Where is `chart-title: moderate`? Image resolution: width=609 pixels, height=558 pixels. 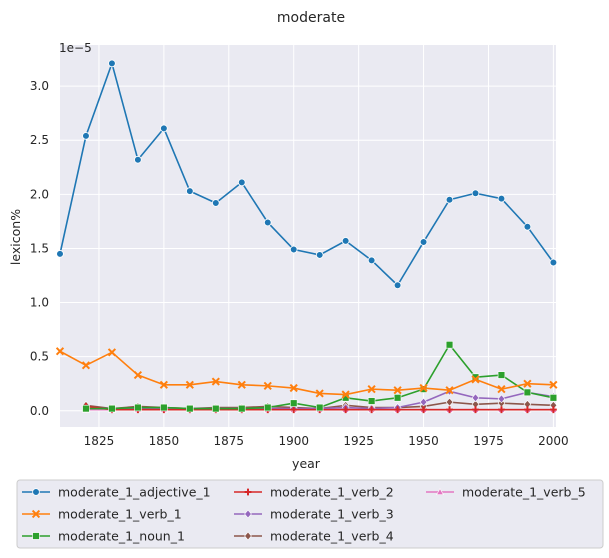
chart-title: moderate is located at coordinates (311, 18).